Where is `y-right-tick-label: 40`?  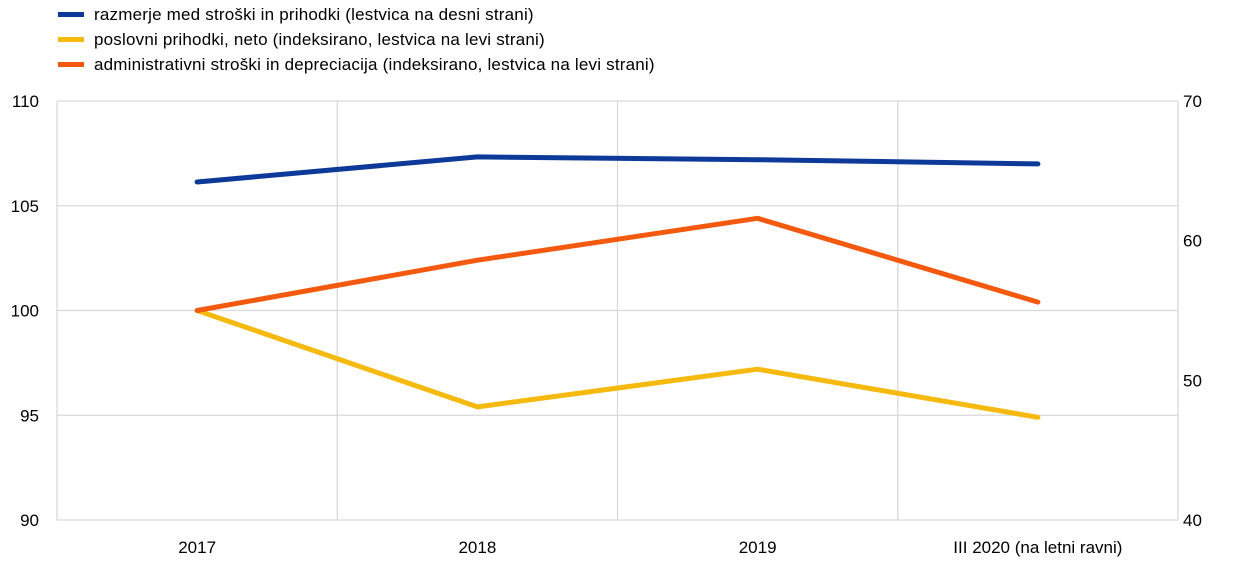 y-right-tick-label: 40 is located at coordinates (1192, 520).